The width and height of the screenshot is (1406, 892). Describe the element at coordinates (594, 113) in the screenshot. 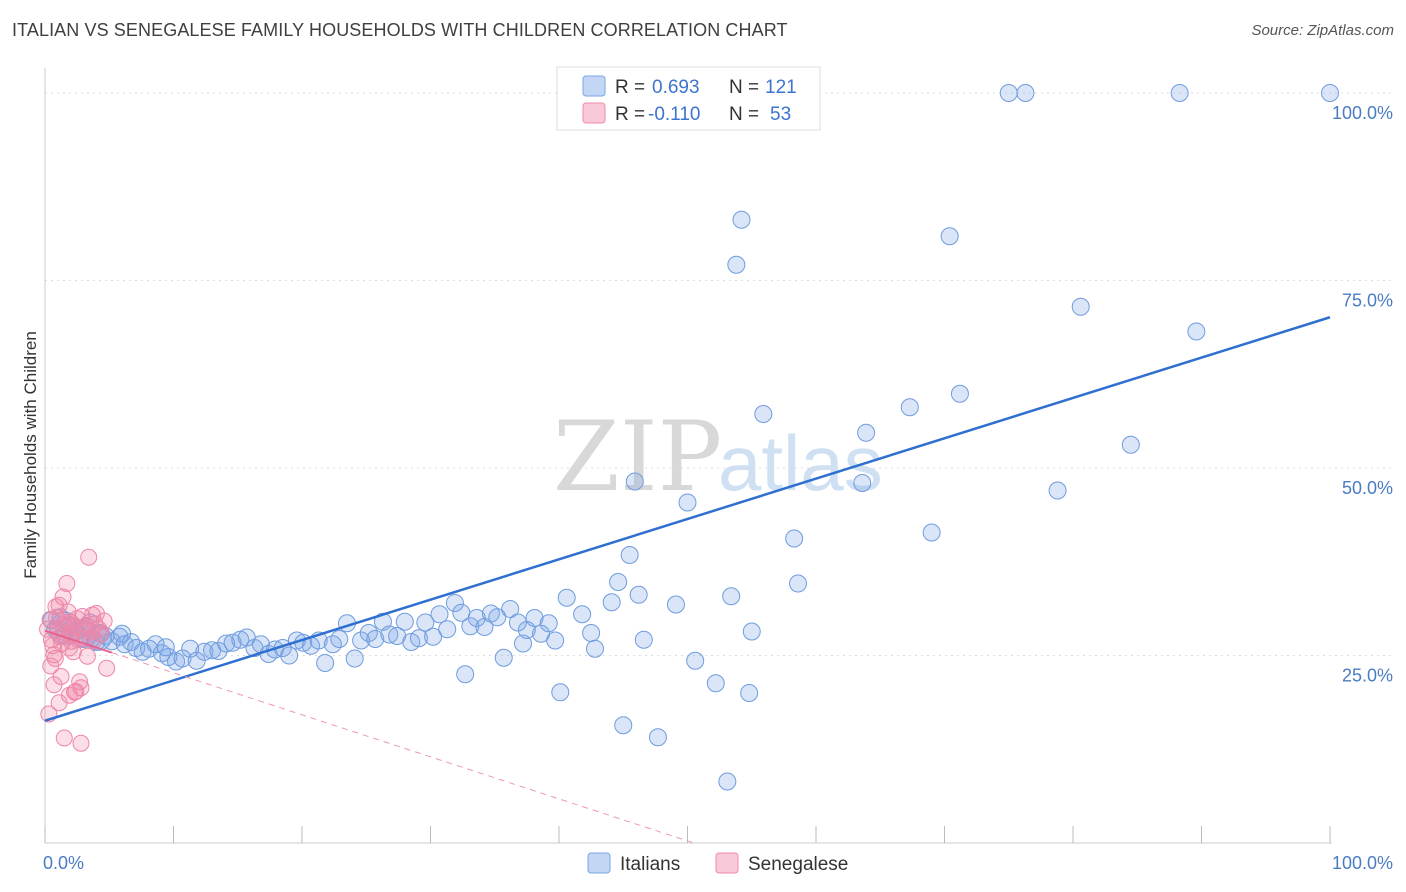

I see `legend-swatch-senegalese` at that location.